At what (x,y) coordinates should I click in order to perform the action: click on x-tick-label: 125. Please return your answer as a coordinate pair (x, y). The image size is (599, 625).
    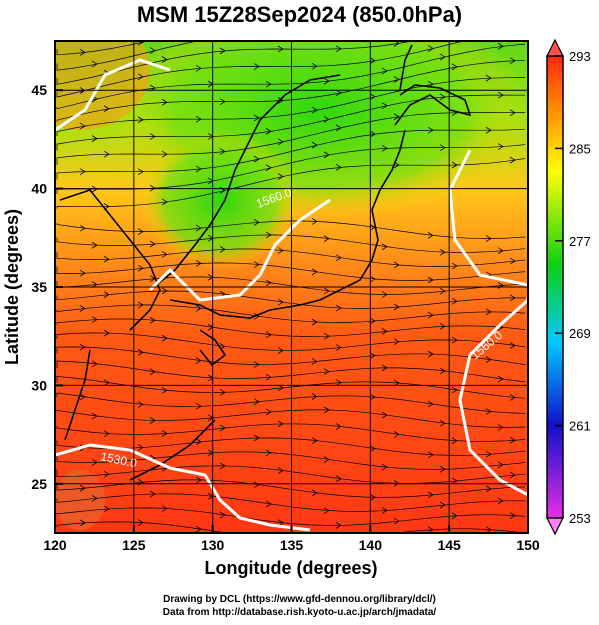
    Looking at the image, I should click on (134, 545).